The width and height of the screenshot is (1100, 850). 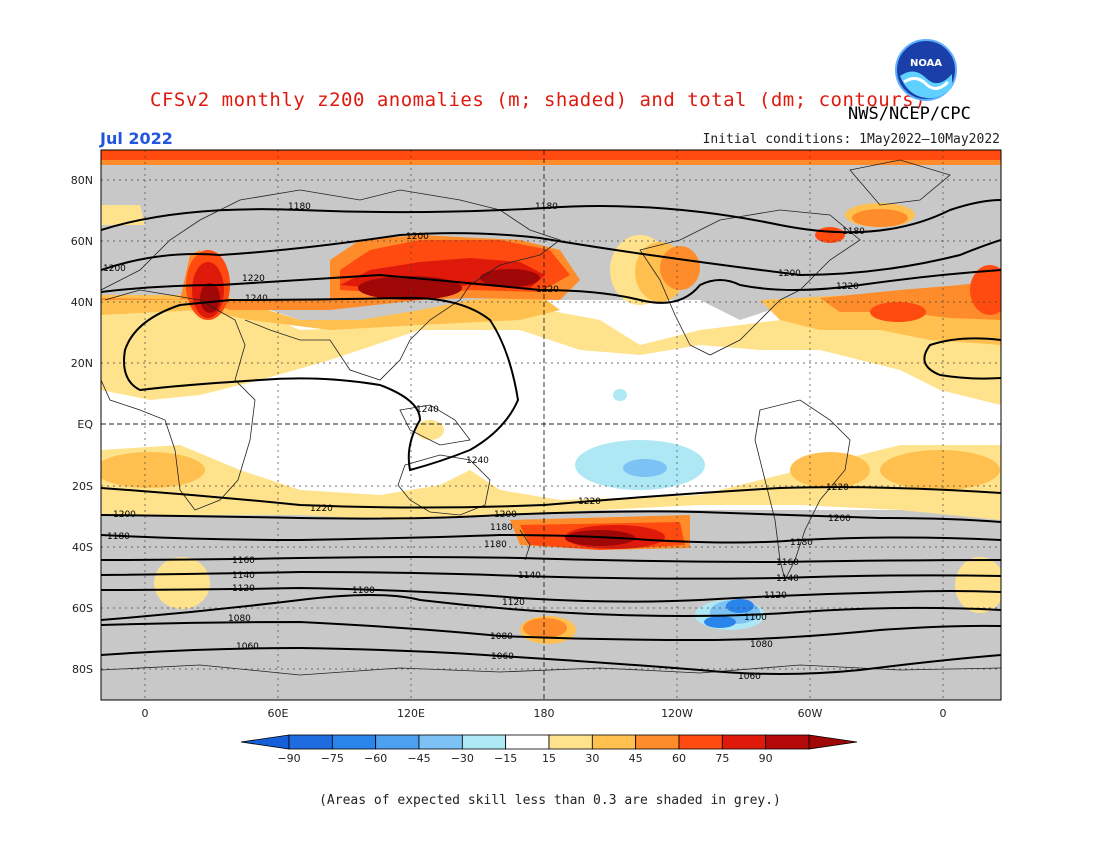 What do you see at coordinates (679, 758) in the screenshot?
I see `colorbar-tick-label: 60` at bounding box center [679, 758].